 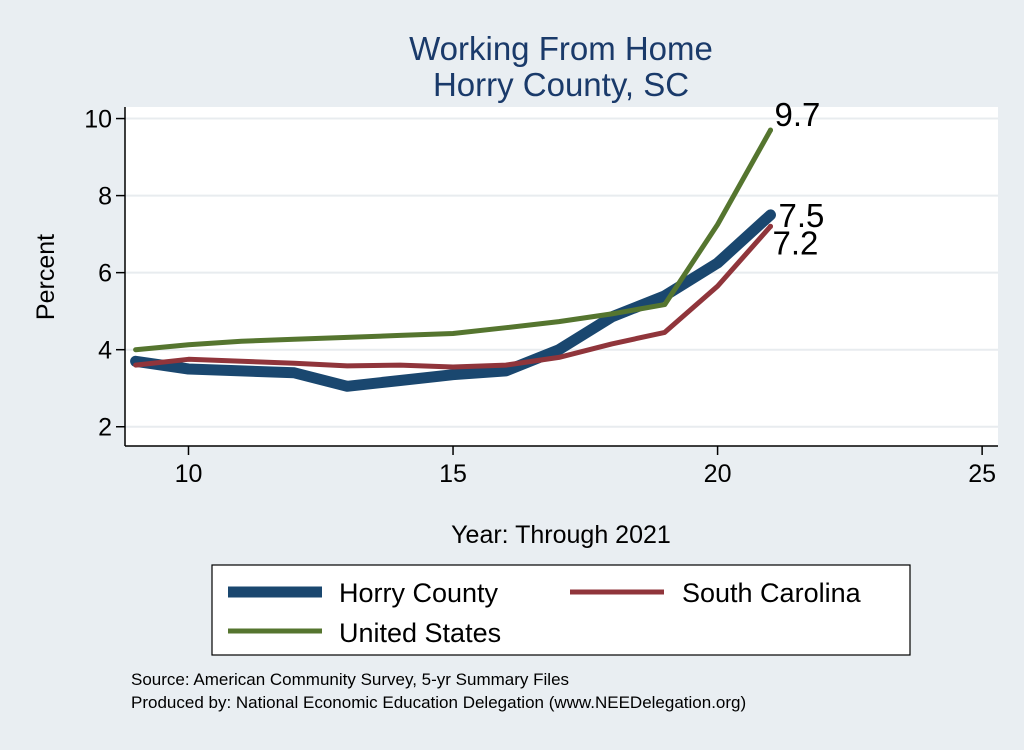 I want to click on end-labels: 7.57.2 9.7, so click(x=798, y=178).